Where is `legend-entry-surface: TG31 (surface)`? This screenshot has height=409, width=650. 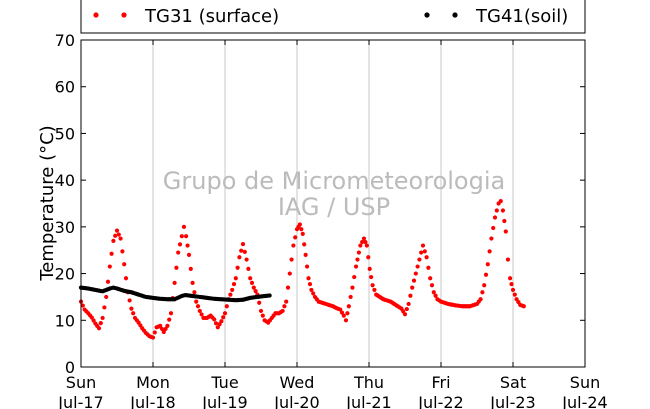 legend-entry-surface: TG31 (surface) is located at coordinates (186, 16).